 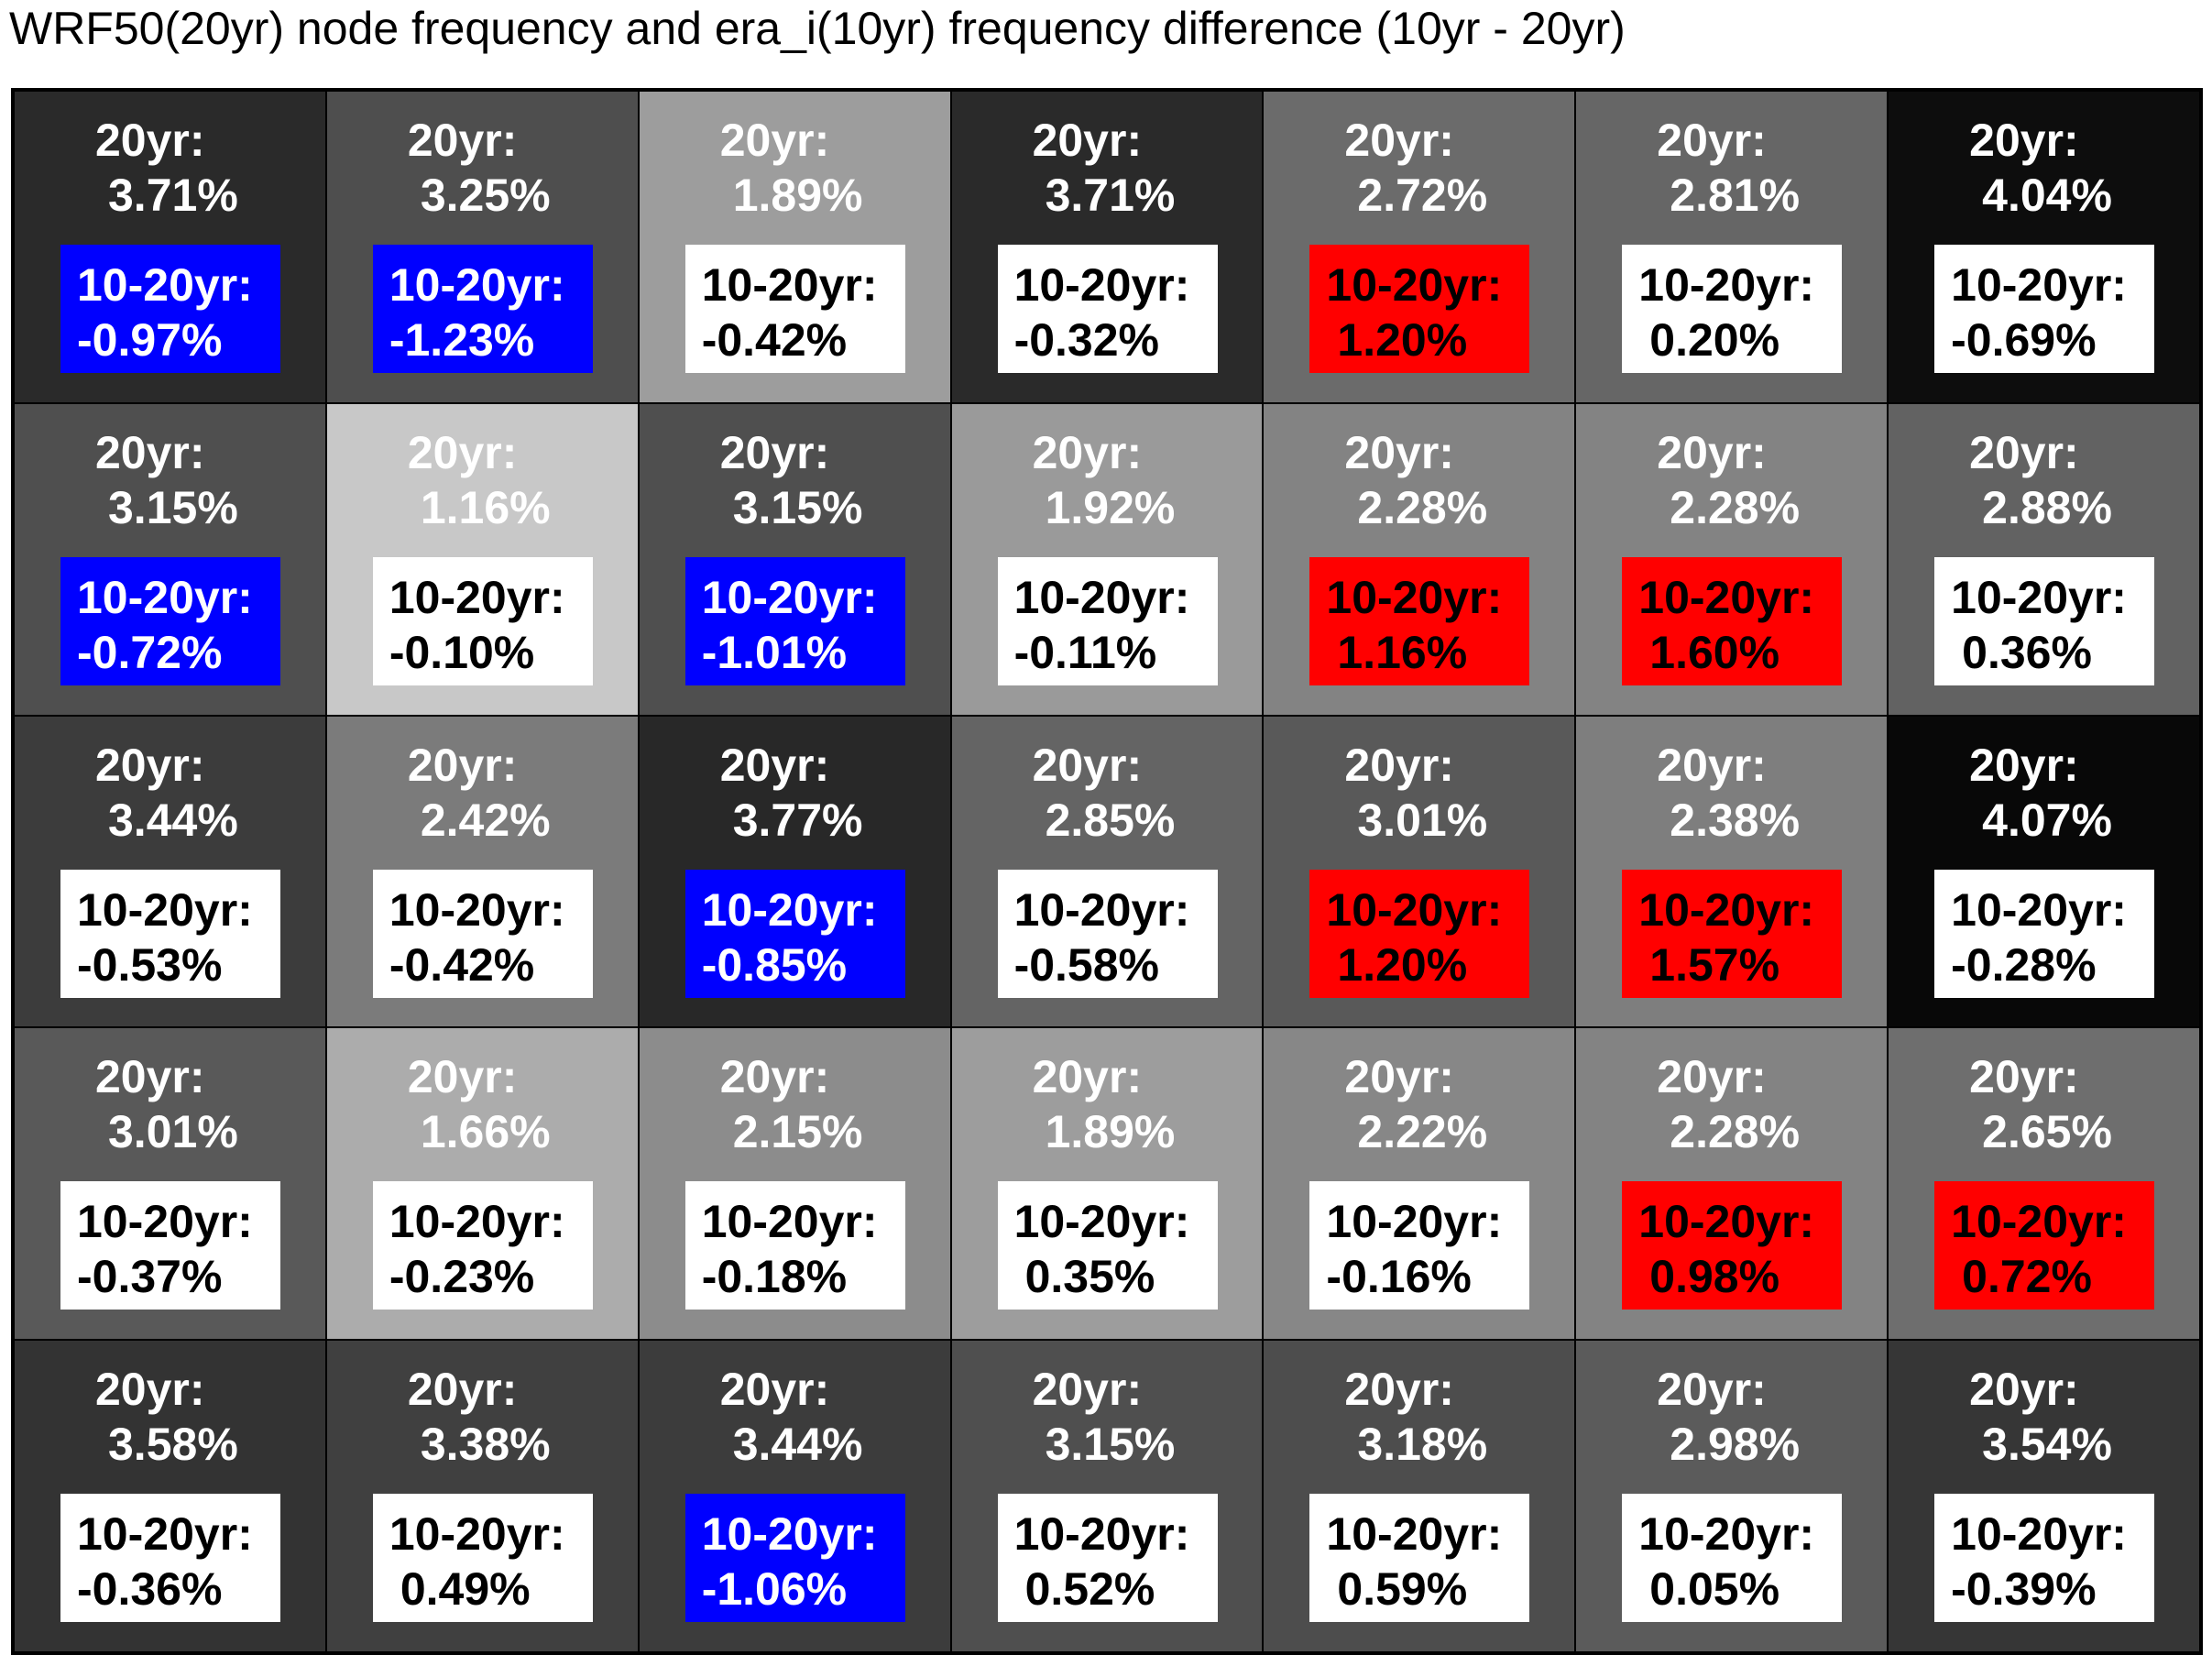 I want to click on difference-box: 10-20yr: 1.20%, so click(x=1419, y=934).